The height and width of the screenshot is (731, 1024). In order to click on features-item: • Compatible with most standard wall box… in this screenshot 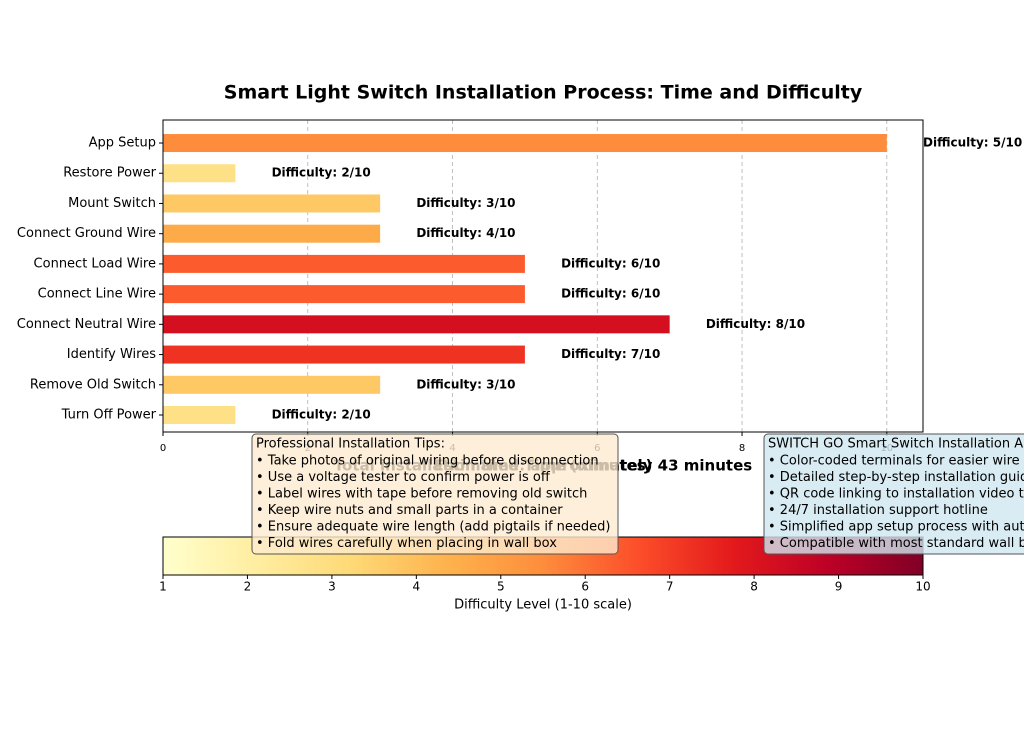, I will do `click(896, 543)`.